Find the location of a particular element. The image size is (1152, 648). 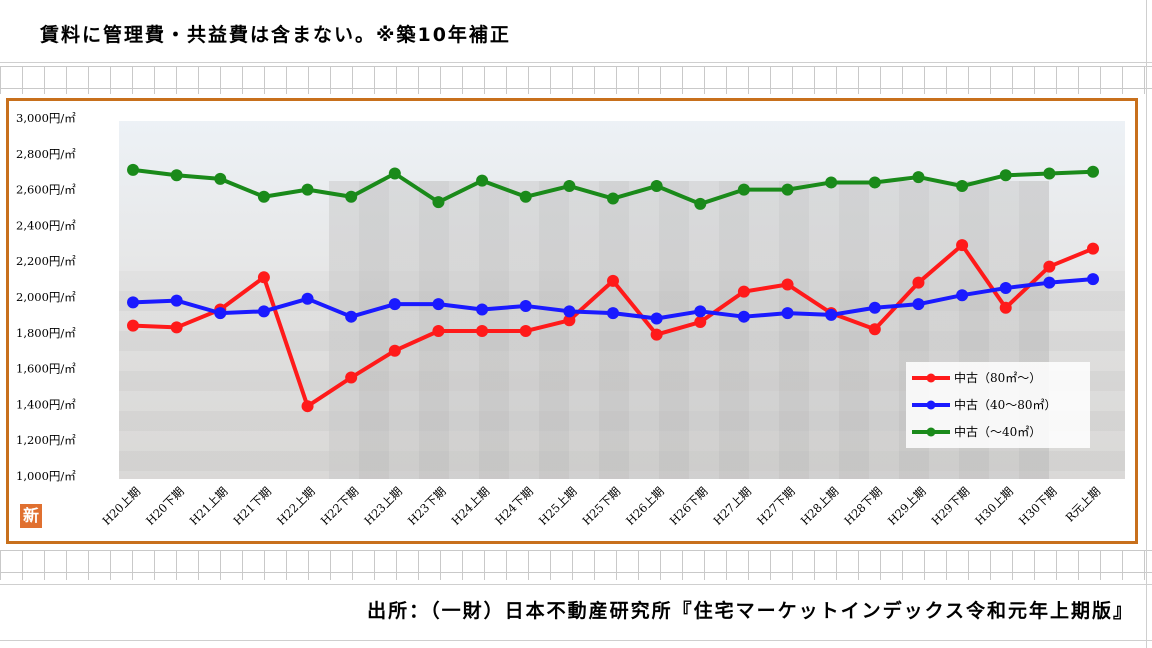

x-tick-label: H25下期 is located at coordinates (602, 506).